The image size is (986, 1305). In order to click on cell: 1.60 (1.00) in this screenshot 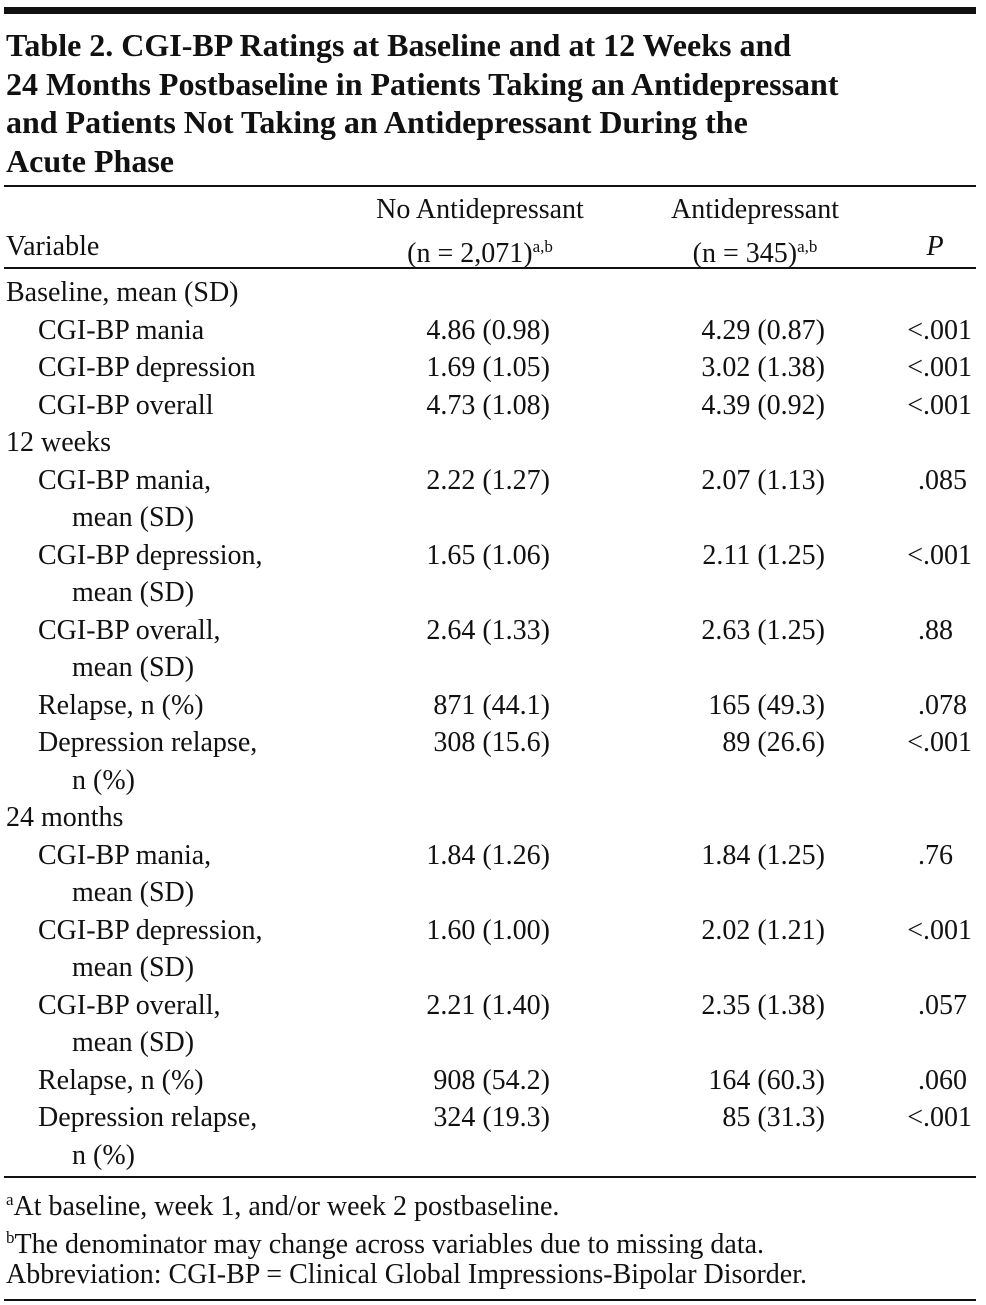, I will do `click(488, 930)`.